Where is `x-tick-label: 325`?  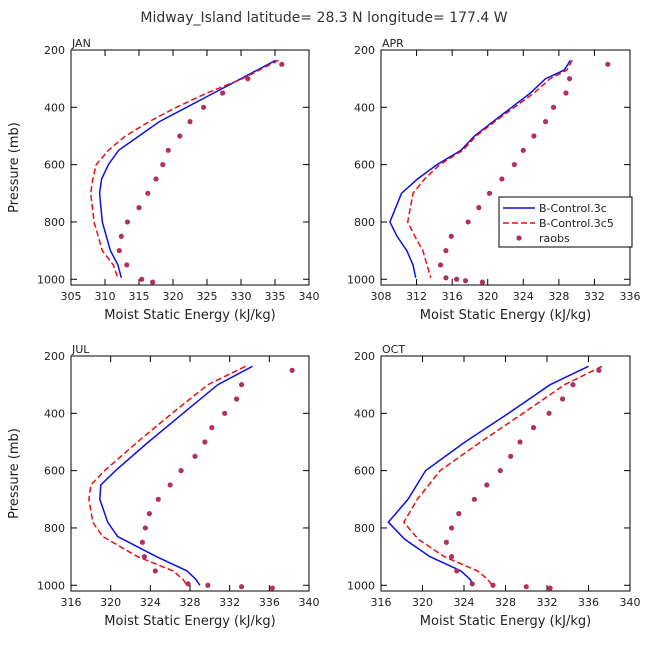
x-tick-label: 325 is located at coordinates (207, 296).